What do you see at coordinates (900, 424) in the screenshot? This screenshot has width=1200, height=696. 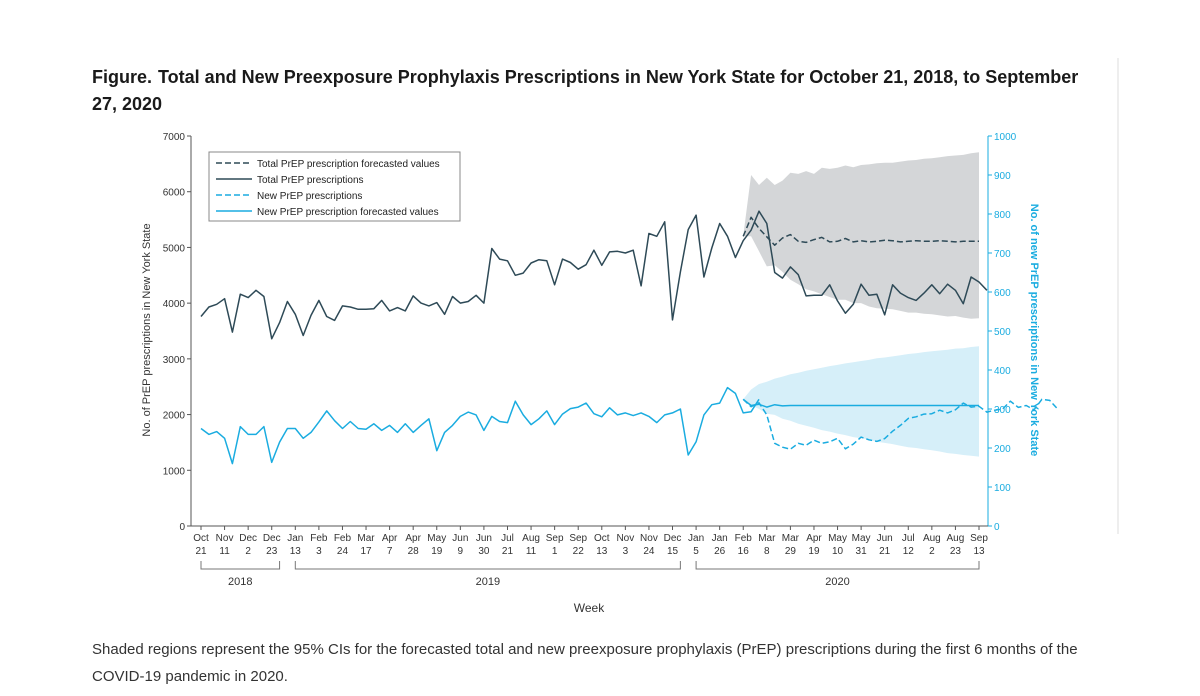 I see `series-new-2020-line` at bounding box center [900, 424].